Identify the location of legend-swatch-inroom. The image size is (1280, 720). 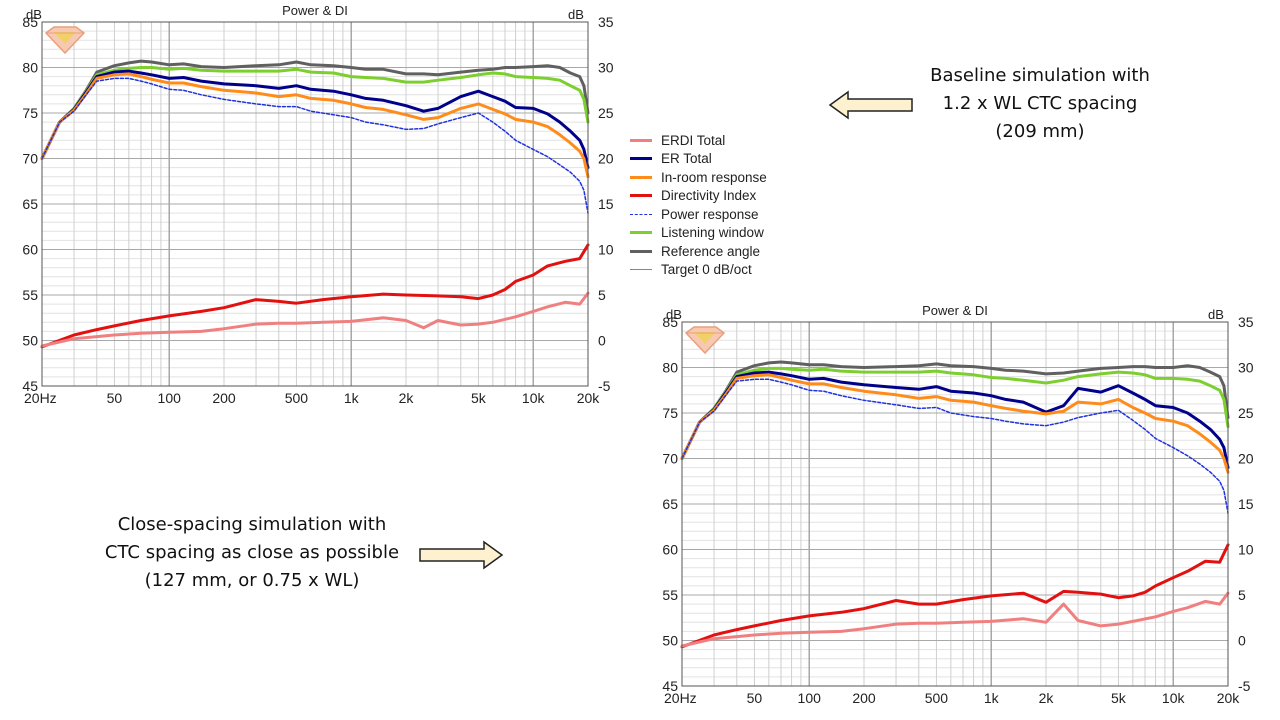
(641, 177).